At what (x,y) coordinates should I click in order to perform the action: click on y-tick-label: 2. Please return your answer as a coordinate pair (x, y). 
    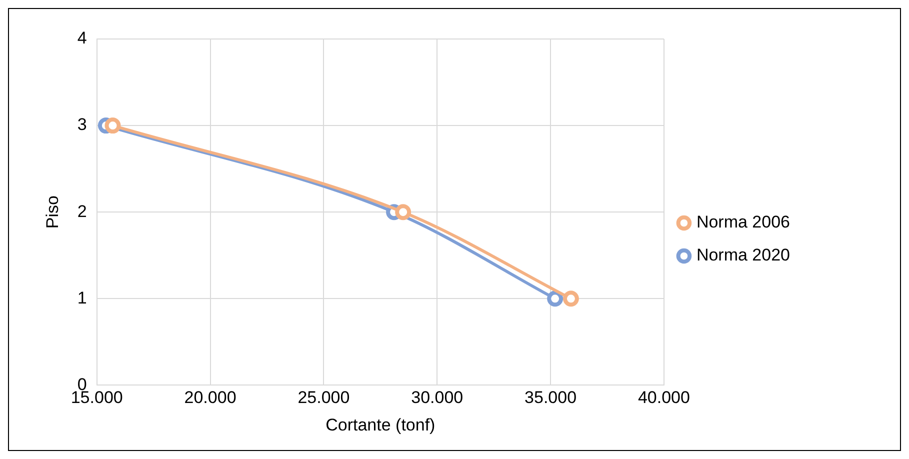
    Looking at the image, I should click on (82, 211).